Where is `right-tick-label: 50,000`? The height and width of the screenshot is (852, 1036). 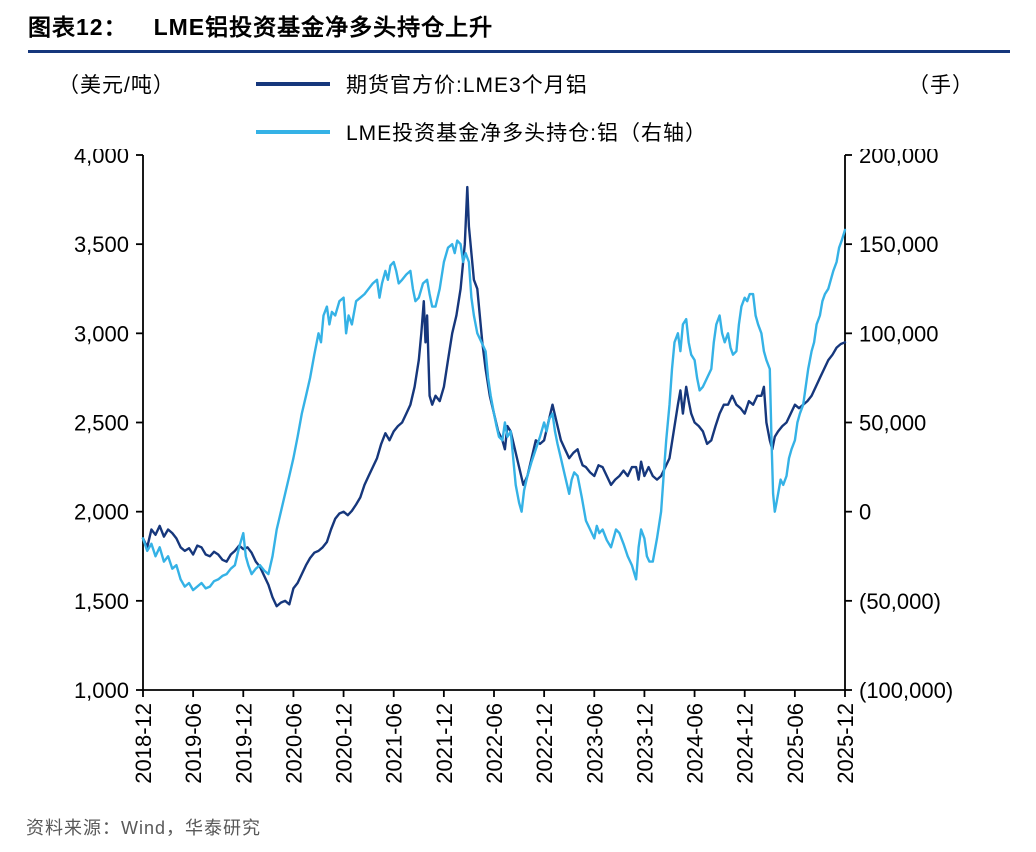 right-tick-label: 50,000 is located at coordinates (892, 423).